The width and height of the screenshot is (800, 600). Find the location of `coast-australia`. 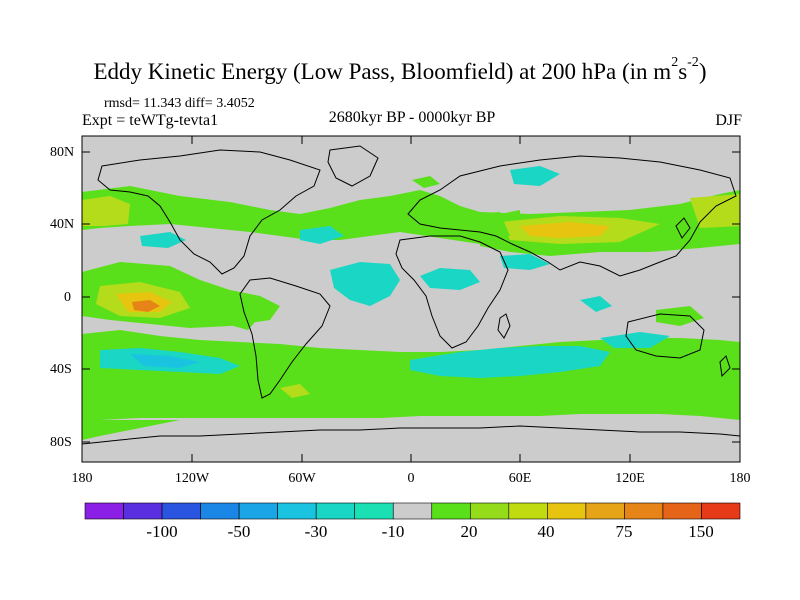

coast-australia is located at coordinates (665, 336).